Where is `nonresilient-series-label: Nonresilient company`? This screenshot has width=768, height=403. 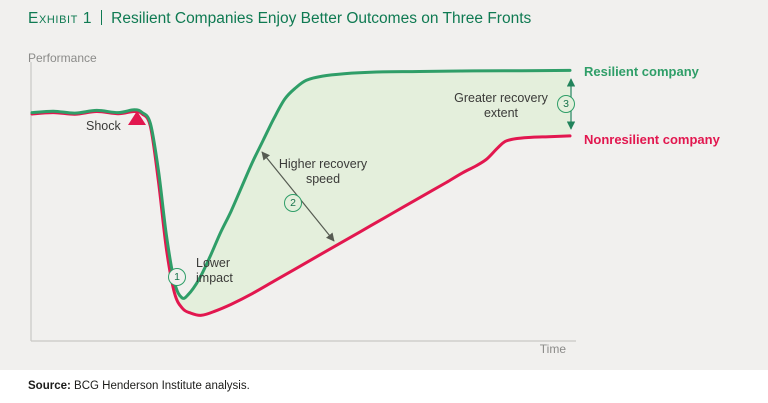 nonresilient-series-label: Nonresilient company is located at coordinates (652, 139).